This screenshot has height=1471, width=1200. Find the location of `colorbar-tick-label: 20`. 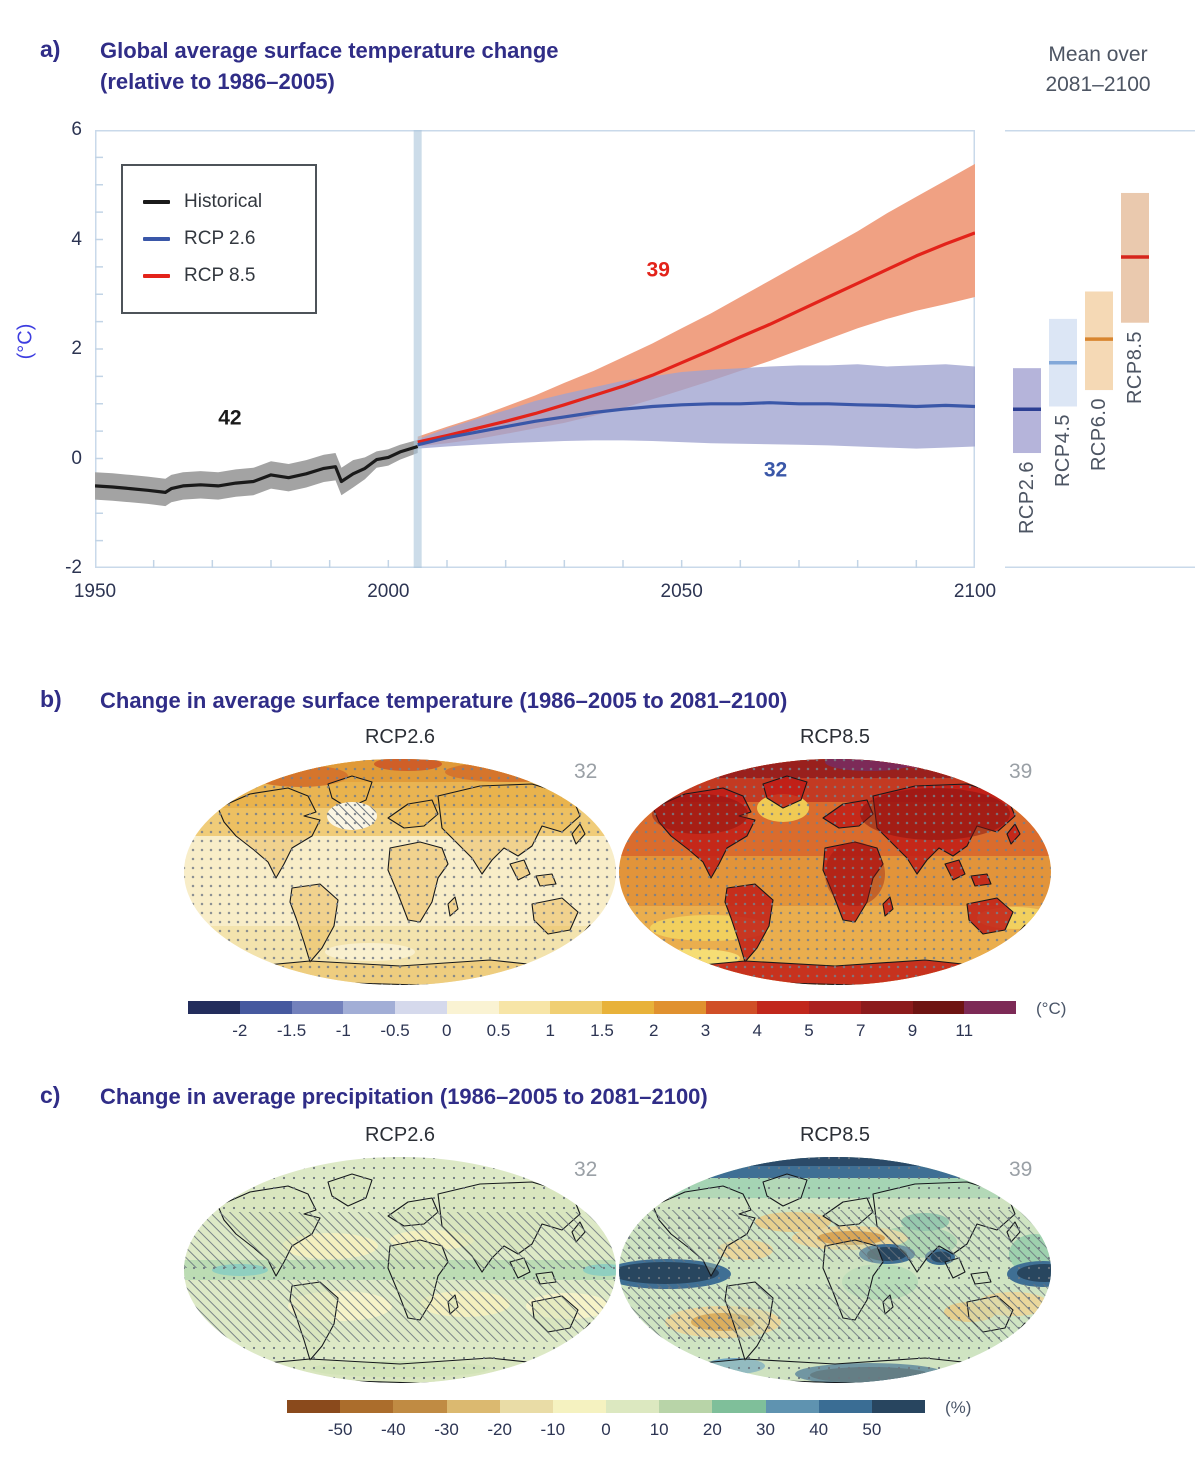

colorbar-tick-label: 20 is located at coordinates (712, 1429).